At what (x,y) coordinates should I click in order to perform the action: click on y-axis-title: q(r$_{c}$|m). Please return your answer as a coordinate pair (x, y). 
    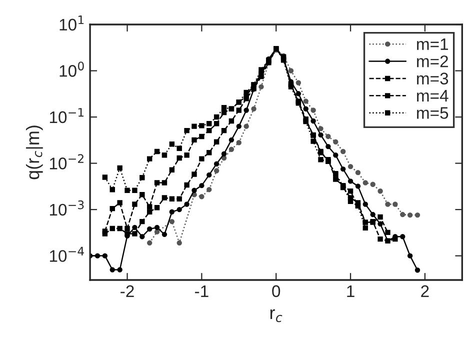
    Looking at the image, I should click on (34, 153).